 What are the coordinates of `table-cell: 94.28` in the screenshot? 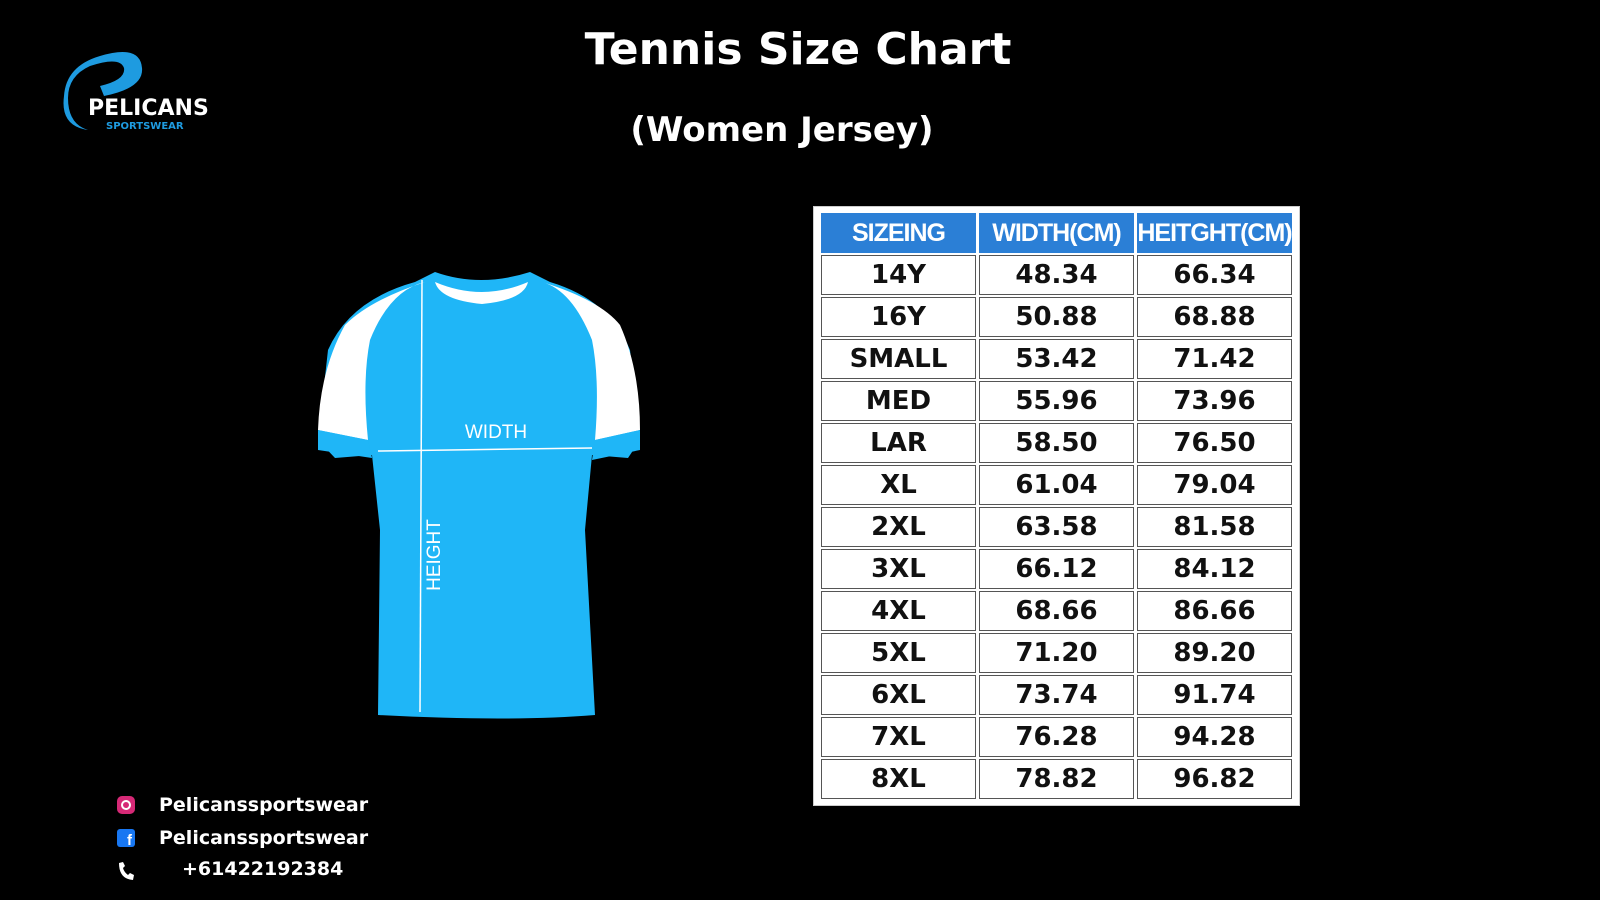 It's located at (1214, 737).